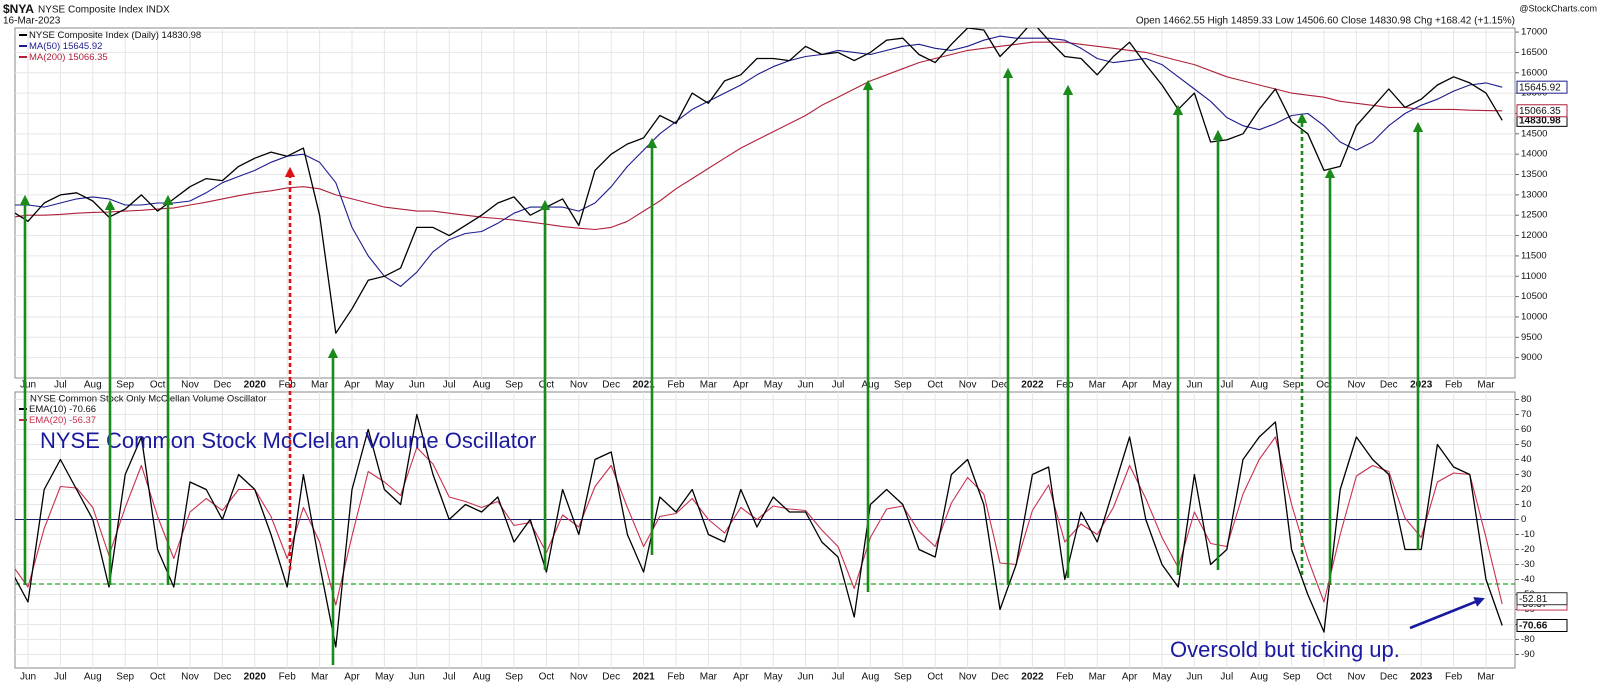  I want to click on y-tick-label: 10, so click(1526, 504).